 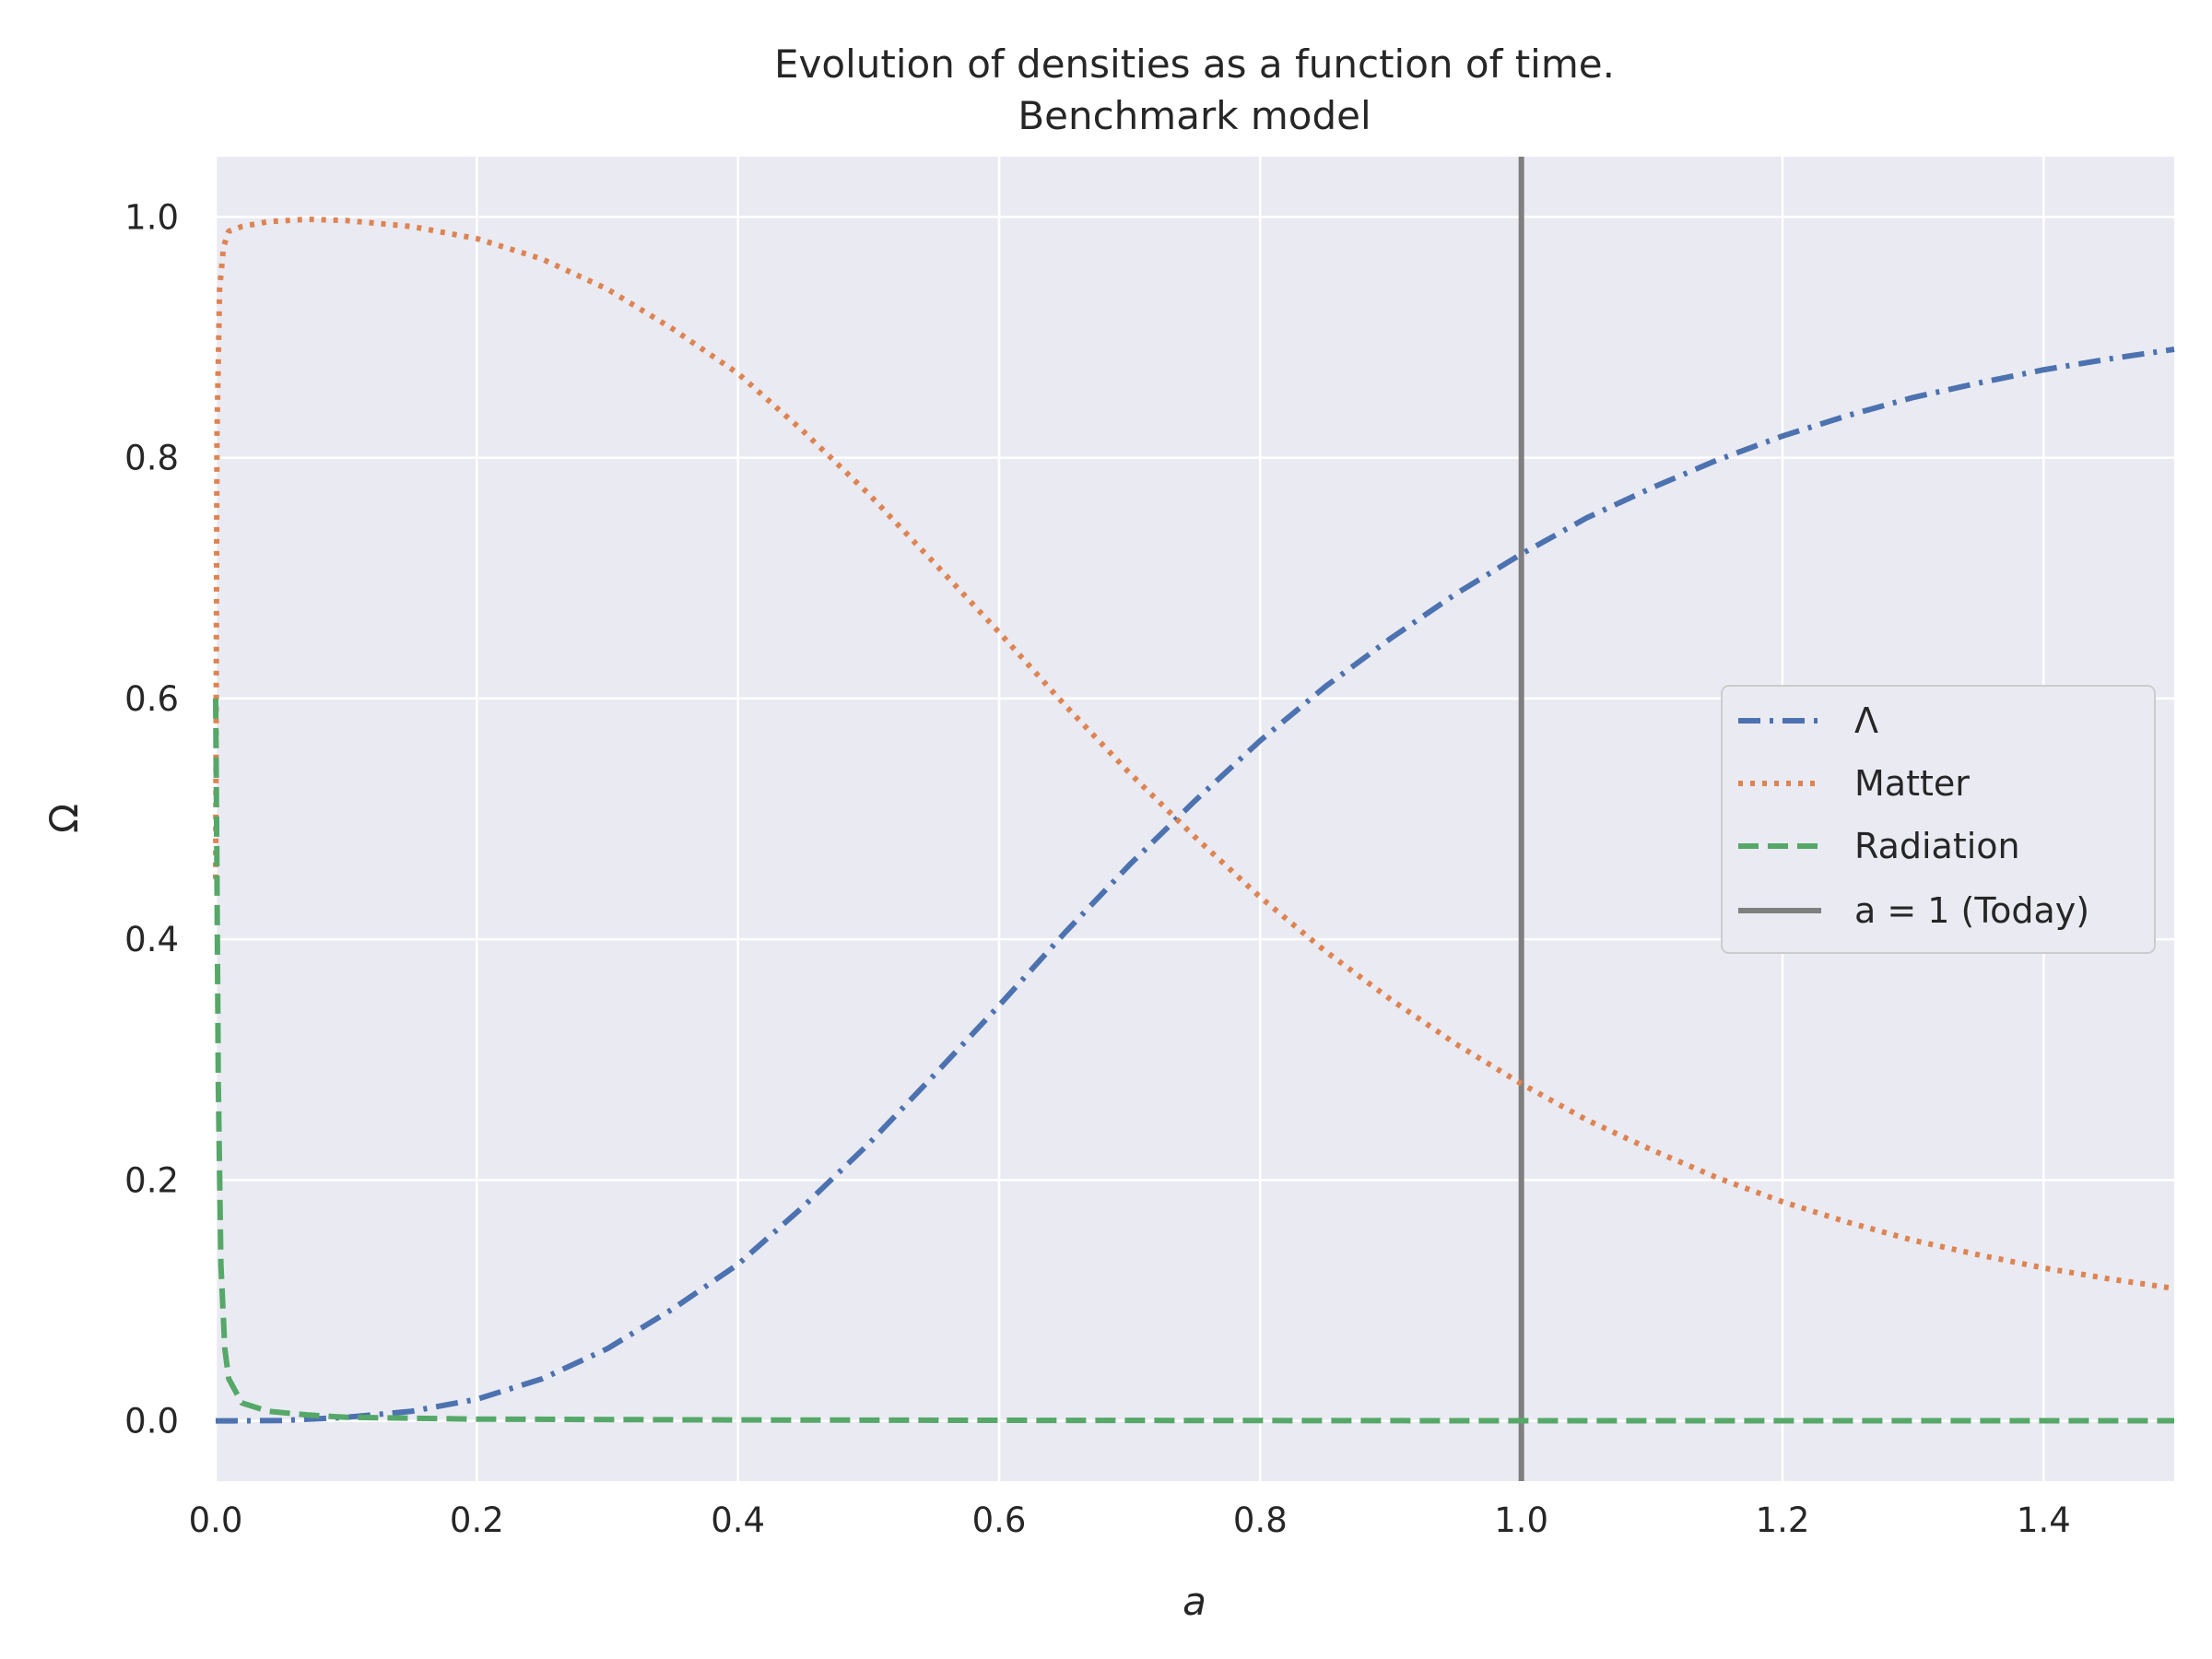 What do you see at coordinates (151, 1421) in the screenshot?
I see `y-tick-label: 0.0` at bounding box center [151, 1421].